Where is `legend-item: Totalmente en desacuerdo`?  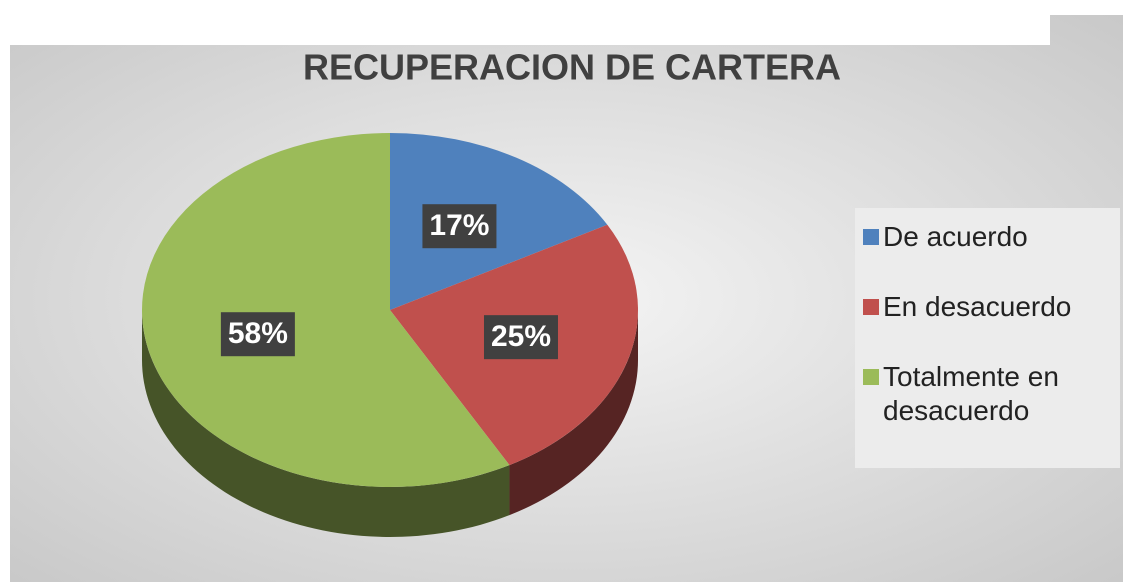
legend-item: Totalmente en desacuerdo is located at coordinates (991, 394).